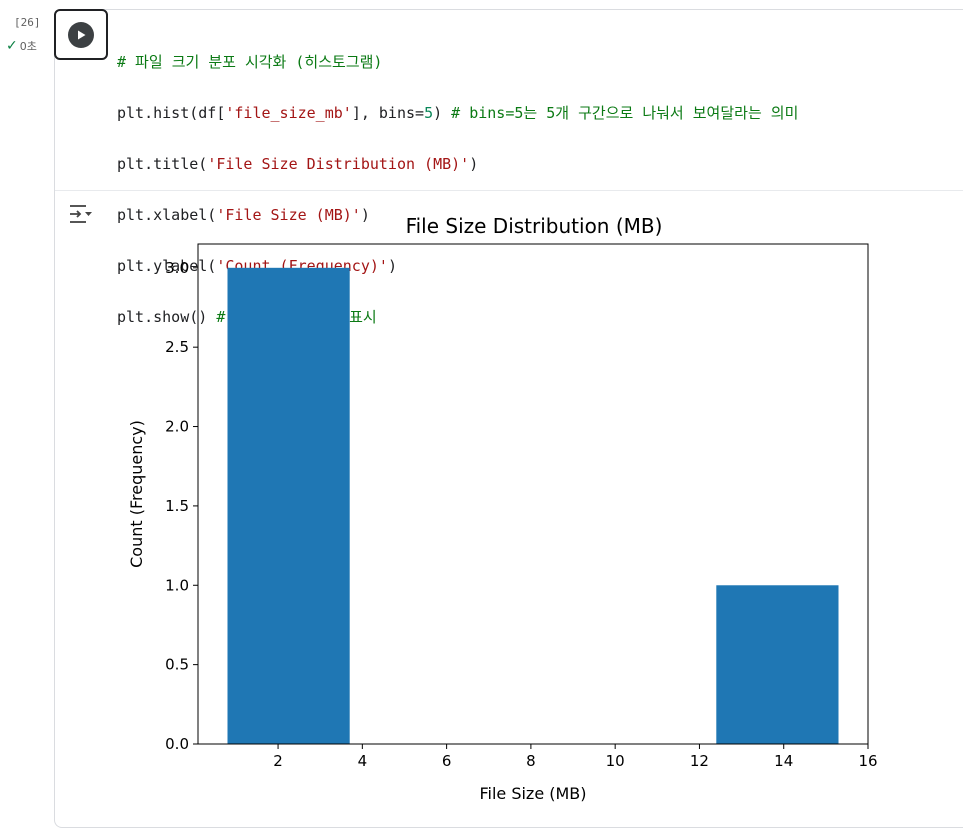 The width and height of the screenshot is (963, 831). I want to click on y-tick-label: 0.5, so click(177, 665).